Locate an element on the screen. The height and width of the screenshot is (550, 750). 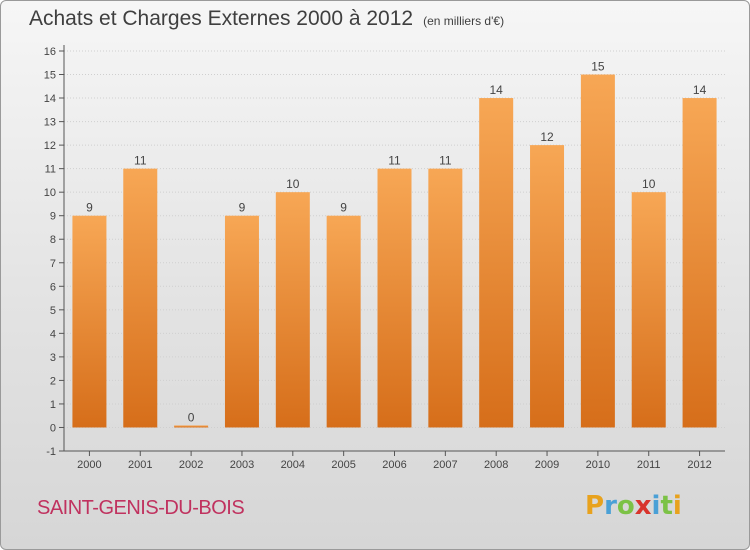
y-tick-label: 2 is located at coordinates (53, 381).